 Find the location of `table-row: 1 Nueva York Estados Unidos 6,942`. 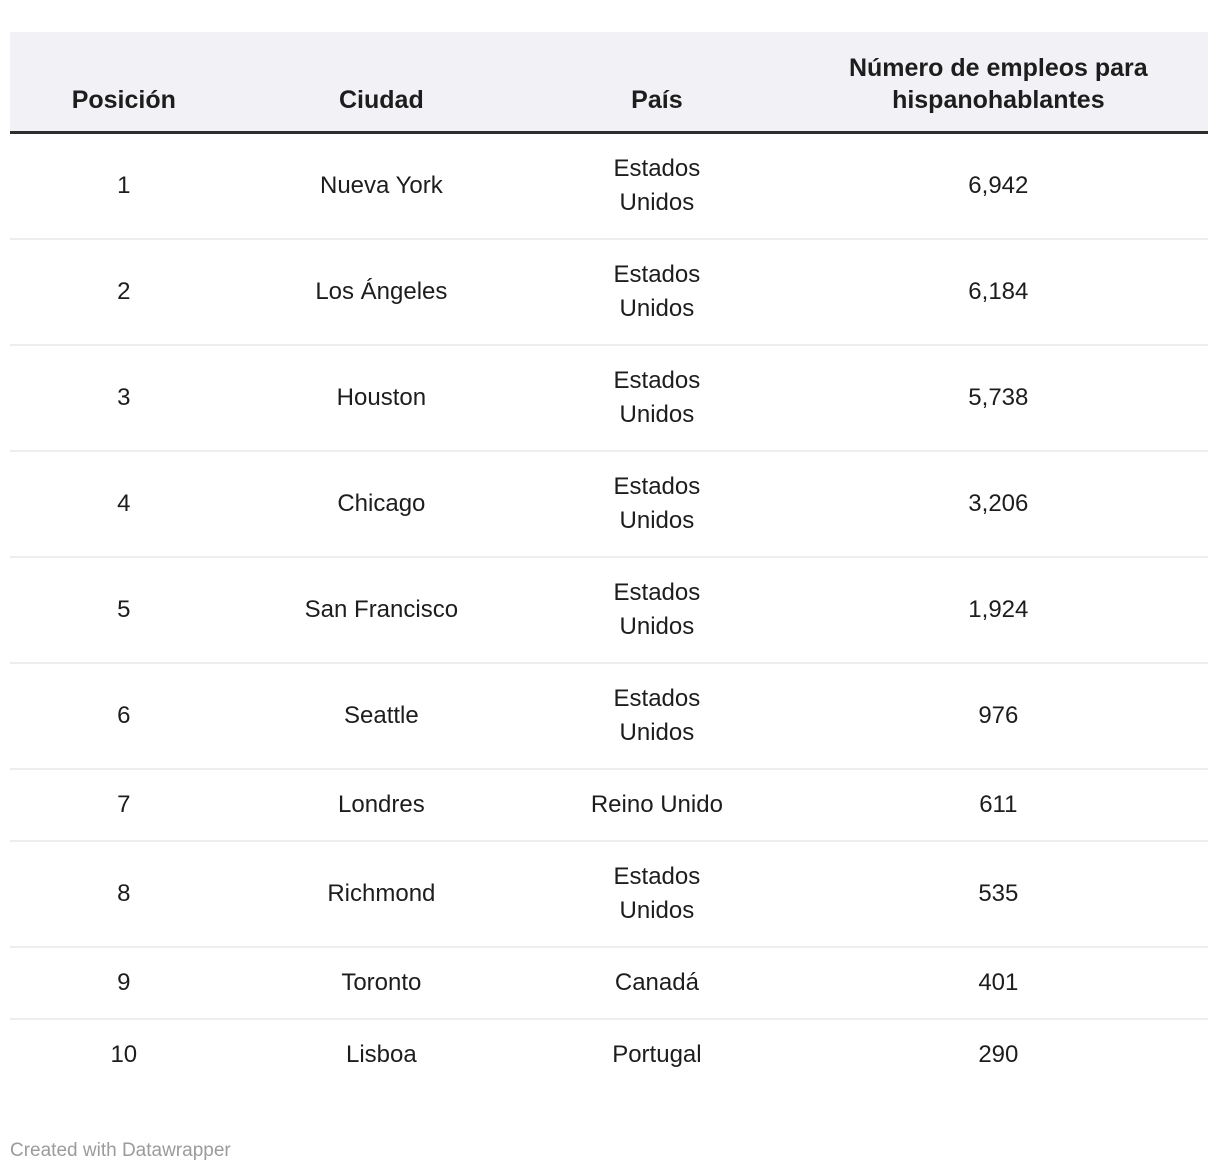

table-row: 1 Nueva York Estados Unidos 6,942 is located at coordinates (609, 186).